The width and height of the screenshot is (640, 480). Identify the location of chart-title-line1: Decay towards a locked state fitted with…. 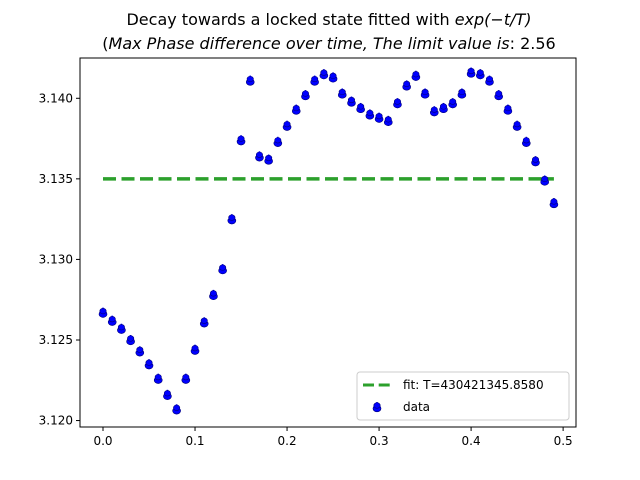
(328, 19).